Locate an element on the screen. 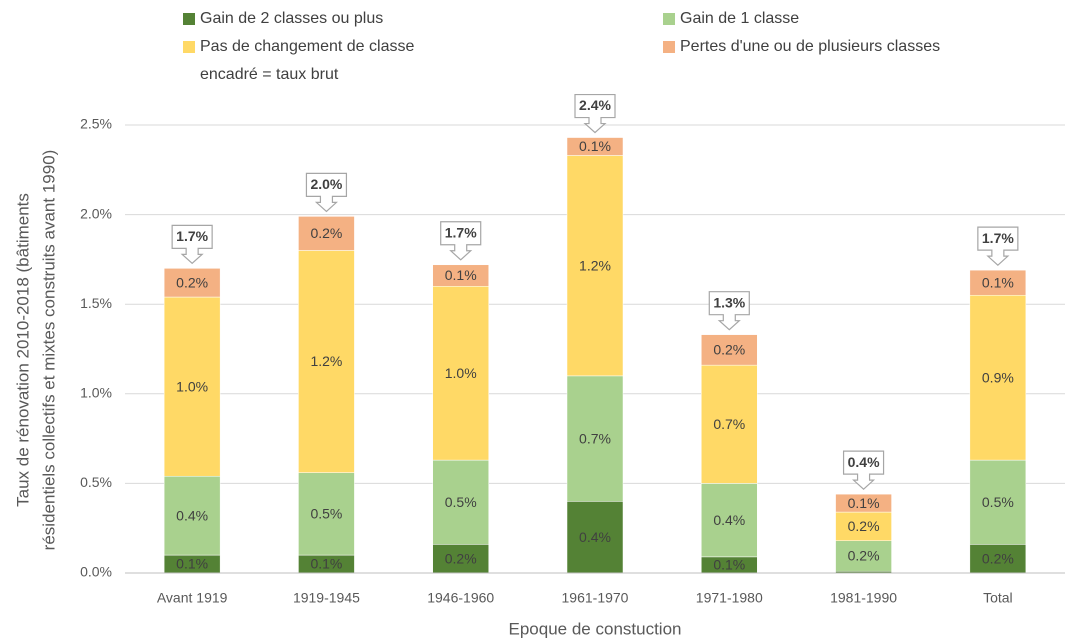 The image size is (1089, 641). x-tick-label: 1961-1970 is located at coordinates (595, 598).